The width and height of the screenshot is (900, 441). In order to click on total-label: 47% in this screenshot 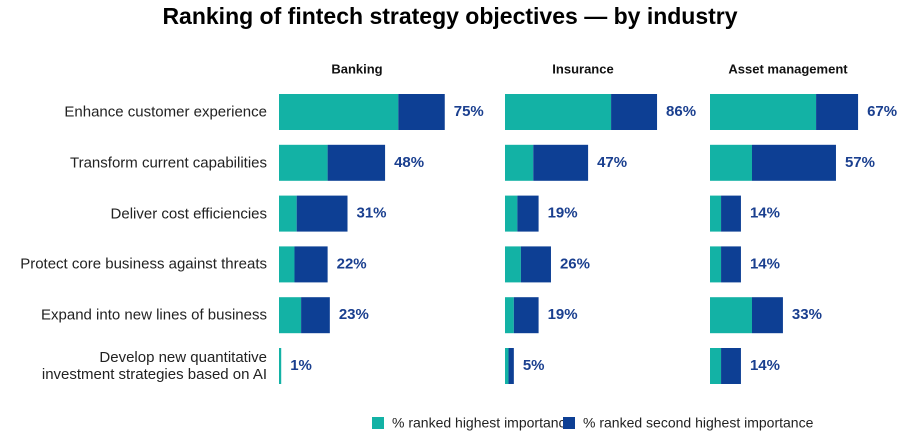, I will do `click(612, 162)`.